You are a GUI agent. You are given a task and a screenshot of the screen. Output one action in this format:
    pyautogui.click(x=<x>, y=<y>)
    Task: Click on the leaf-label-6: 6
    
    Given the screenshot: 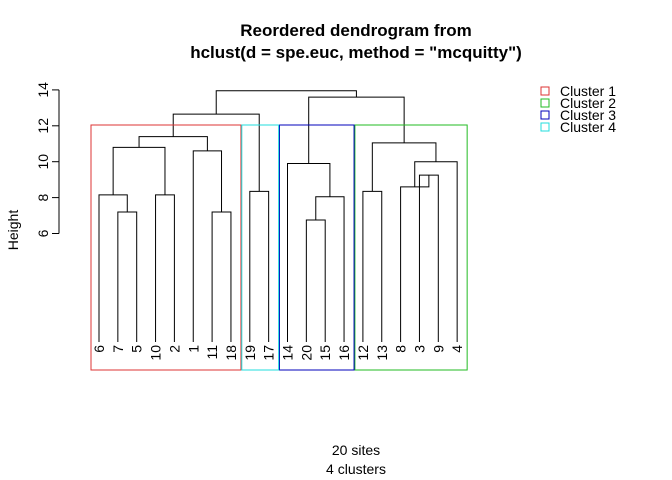 What is the action you would take?
    pyautogui.click(x=99, y=349)
    